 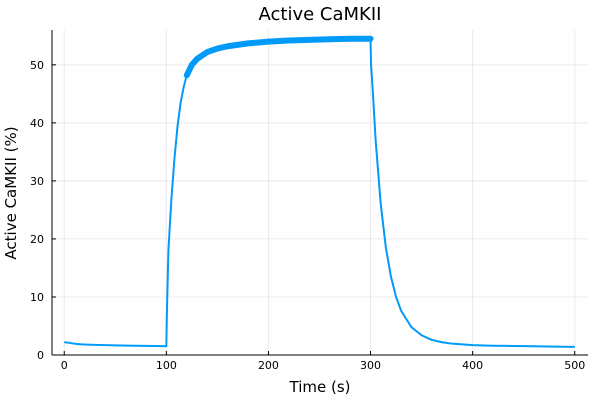 What do you see at coordinates (278, 57) in the screenshot?
I see `series-oscillation-band` at bounding box center [278, 57].